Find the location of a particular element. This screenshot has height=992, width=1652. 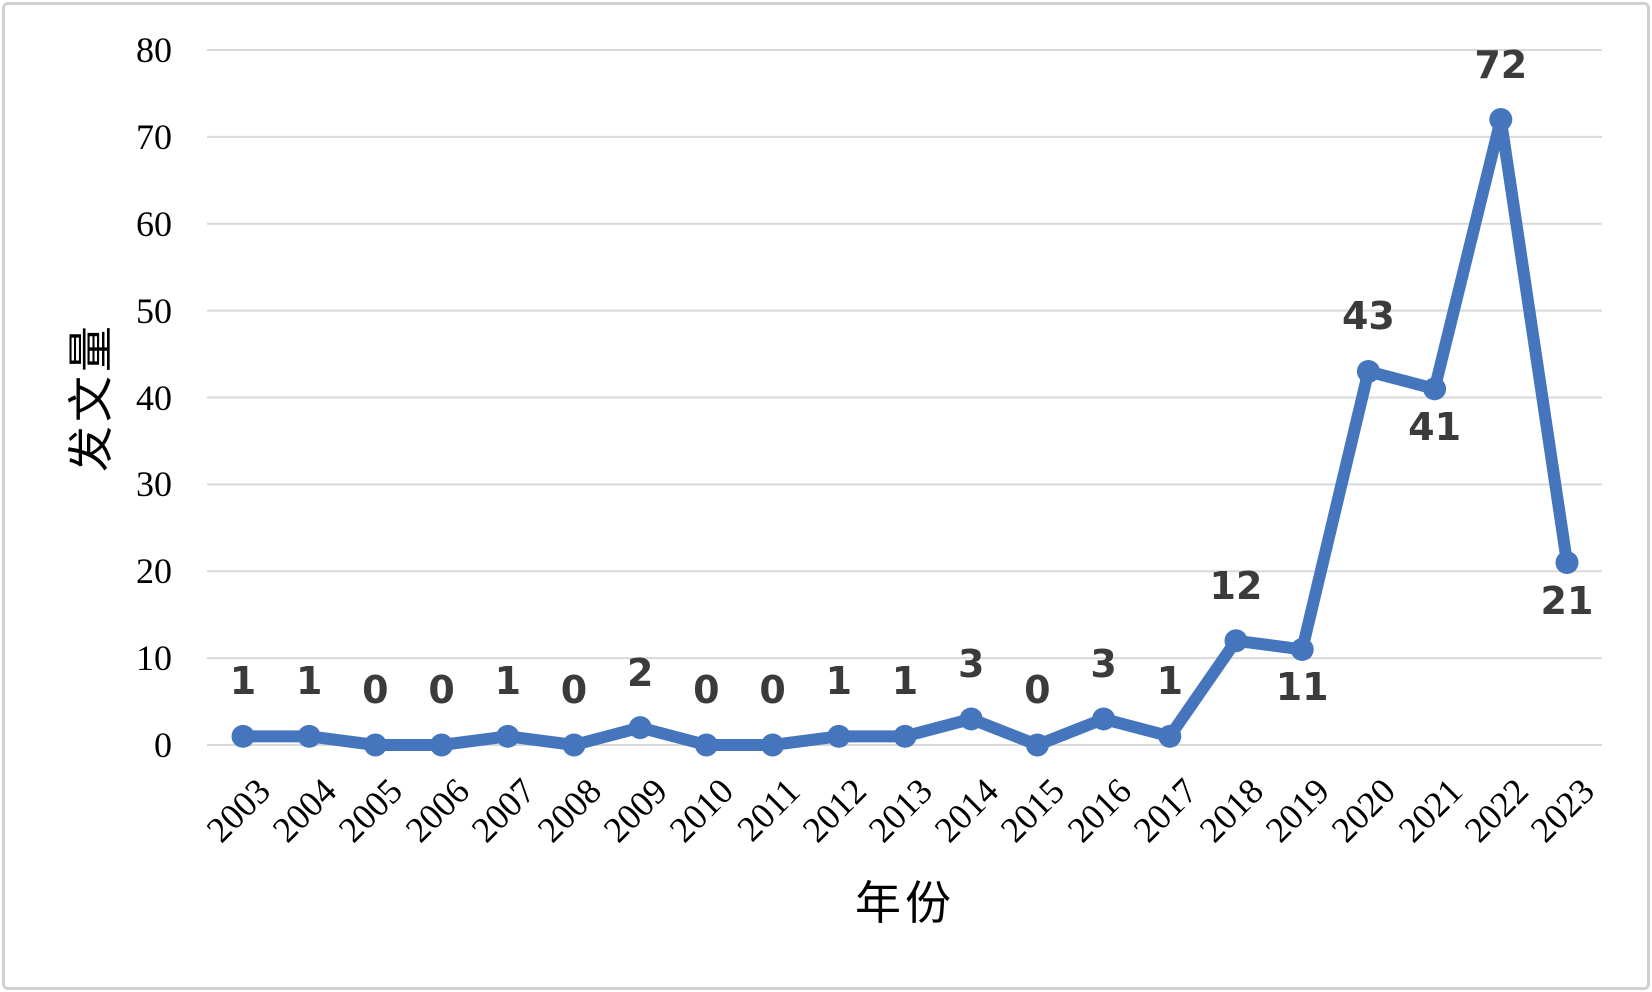

y-axis-title: 发文量 is located at coordinates (91, 397).